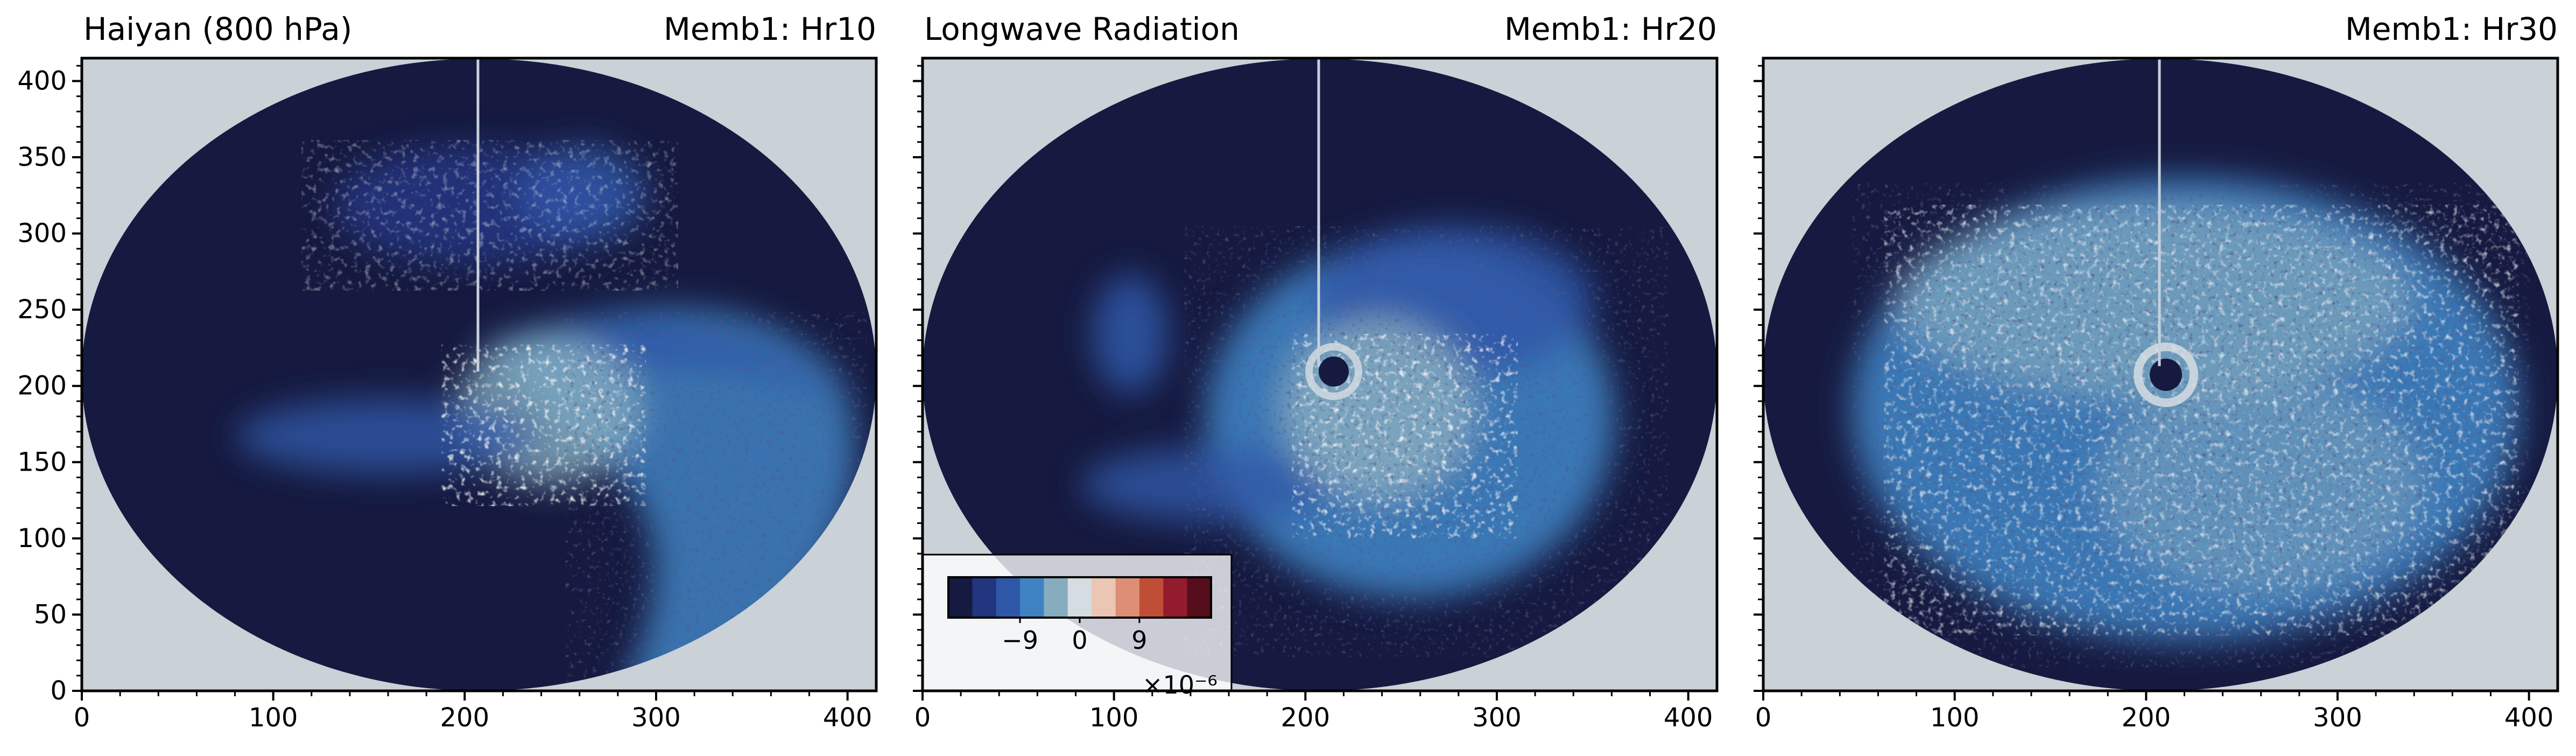 The image size is (2576, 756). What do you see at coordinates (1080, 640) in the screenshot?
I see `colorbar-tick-label: 0` at bounding box center [1080, 640].